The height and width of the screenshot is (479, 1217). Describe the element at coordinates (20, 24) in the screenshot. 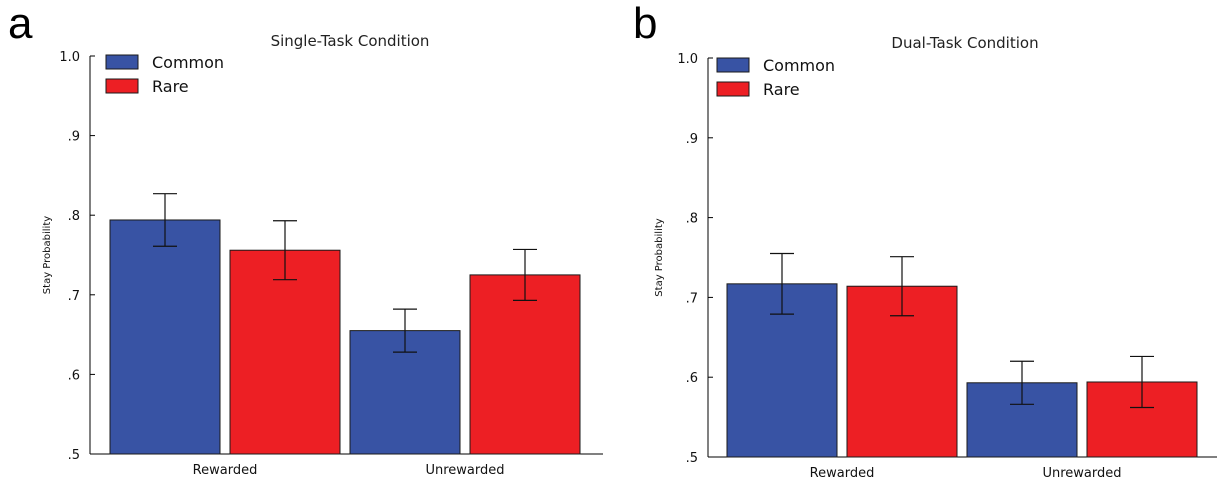

I see `panel-letter-a: a` at that location.